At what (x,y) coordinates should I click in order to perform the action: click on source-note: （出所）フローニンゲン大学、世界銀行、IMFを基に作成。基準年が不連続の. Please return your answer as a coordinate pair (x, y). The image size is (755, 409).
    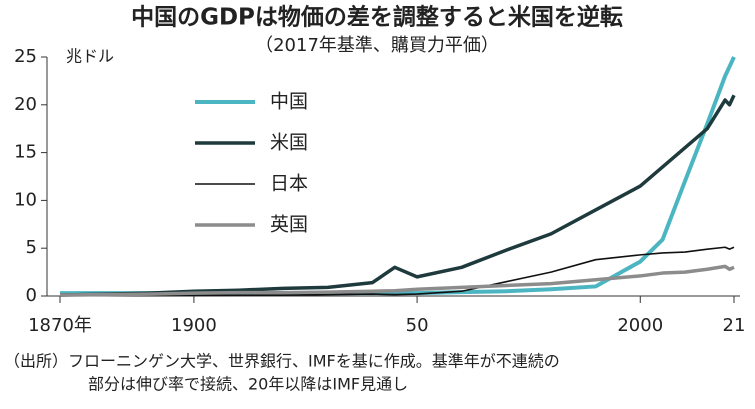
    Looking at the image, I should click on (282, 361).